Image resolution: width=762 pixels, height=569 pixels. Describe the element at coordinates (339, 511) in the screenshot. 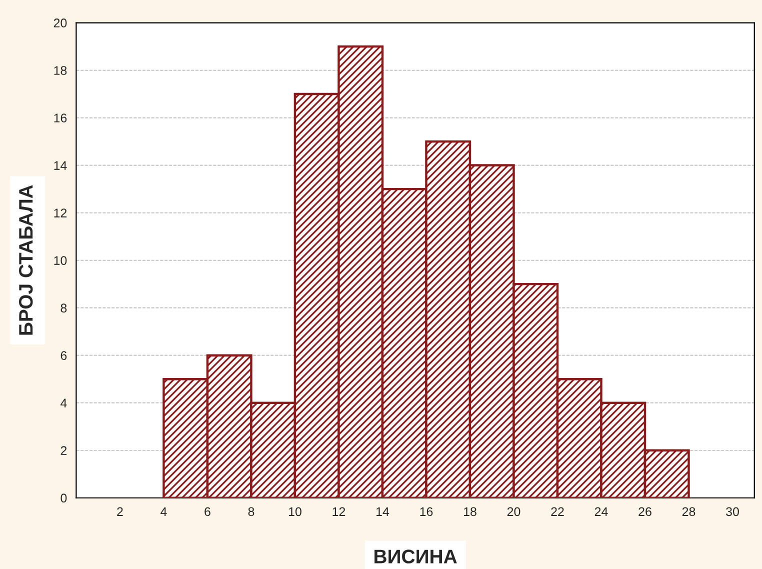

I see `x-tick-label: 12` at that location.